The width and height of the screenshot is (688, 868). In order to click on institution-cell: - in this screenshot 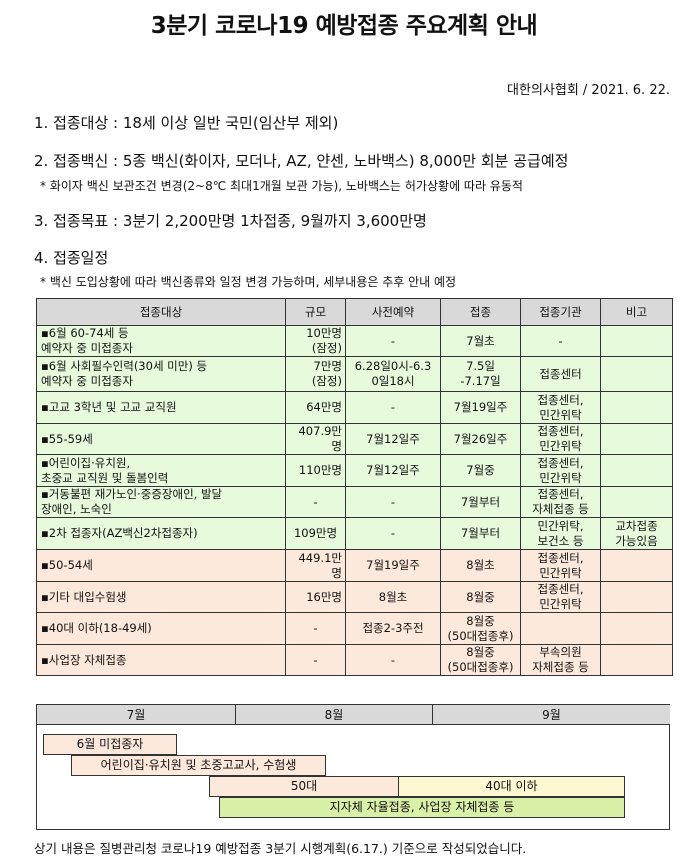, I will do `click(560, 341)`.